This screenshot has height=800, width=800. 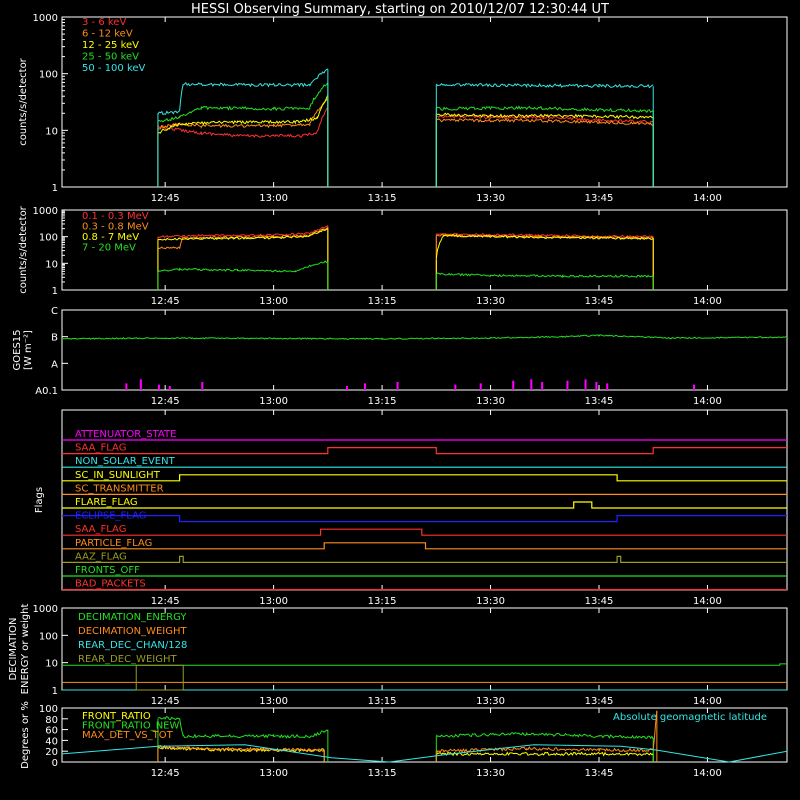 What do you see at coordinates (107, 34) in the screenshot?
I see `legend-entry: 6 - 12 keV` at bounding box center [107, 34].